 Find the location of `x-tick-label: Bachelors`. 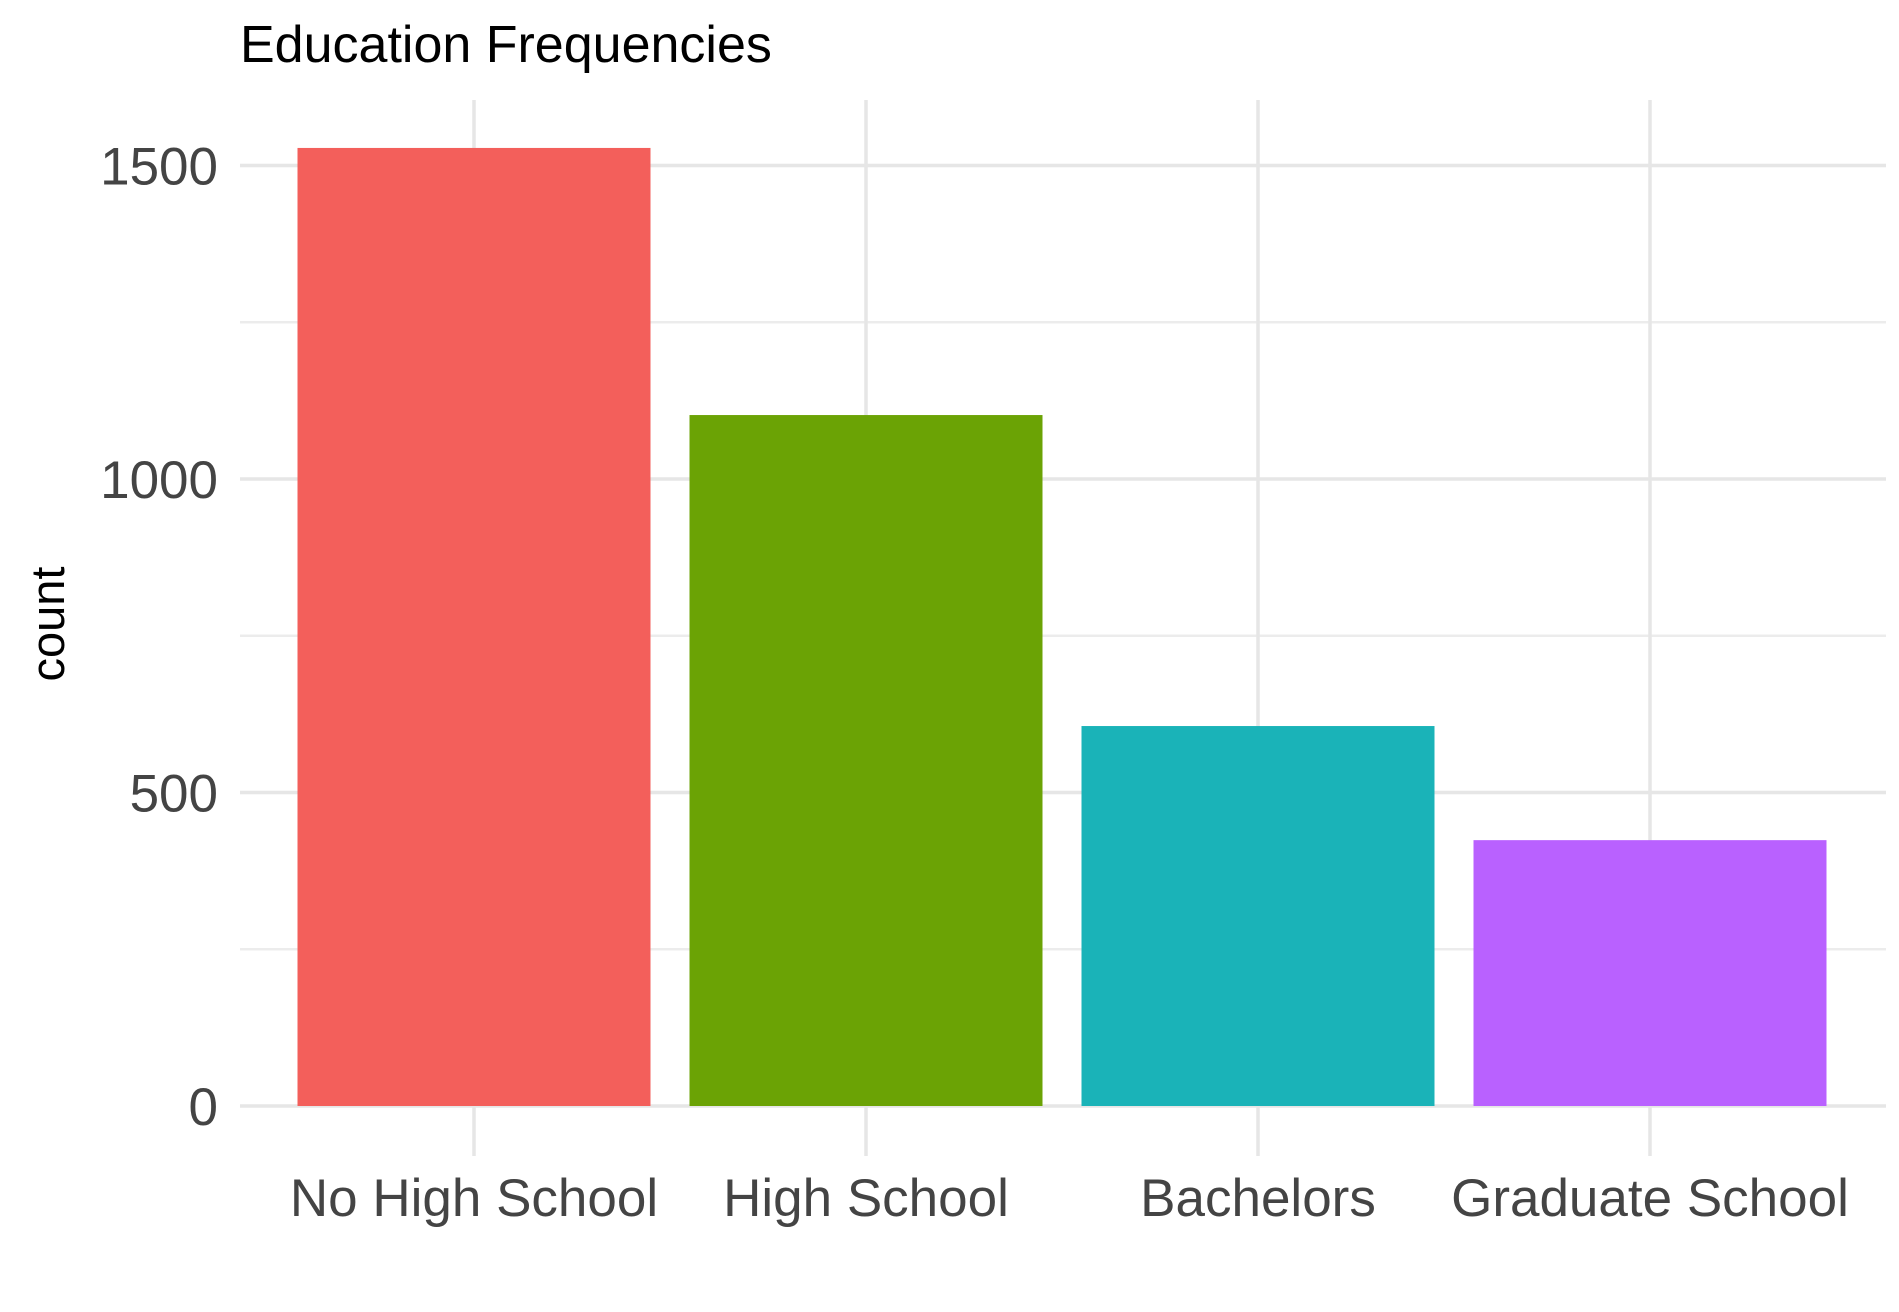

x-tick-label: Bachelors is located at coordinates (1258, 1198).